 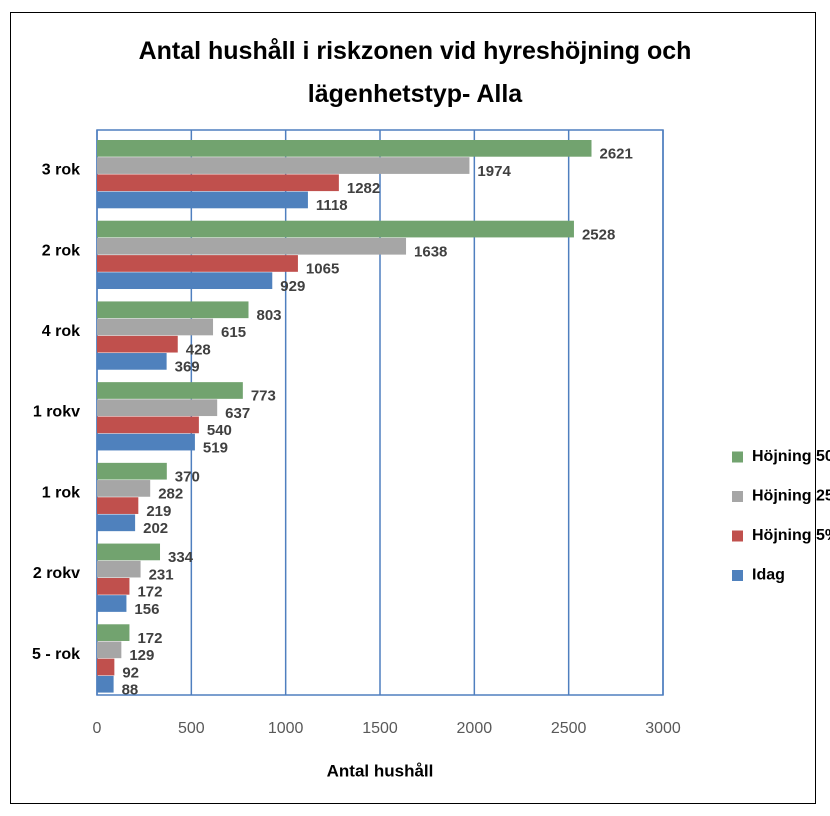 I want to click on data-label: 334, so click(x=181, y=557).